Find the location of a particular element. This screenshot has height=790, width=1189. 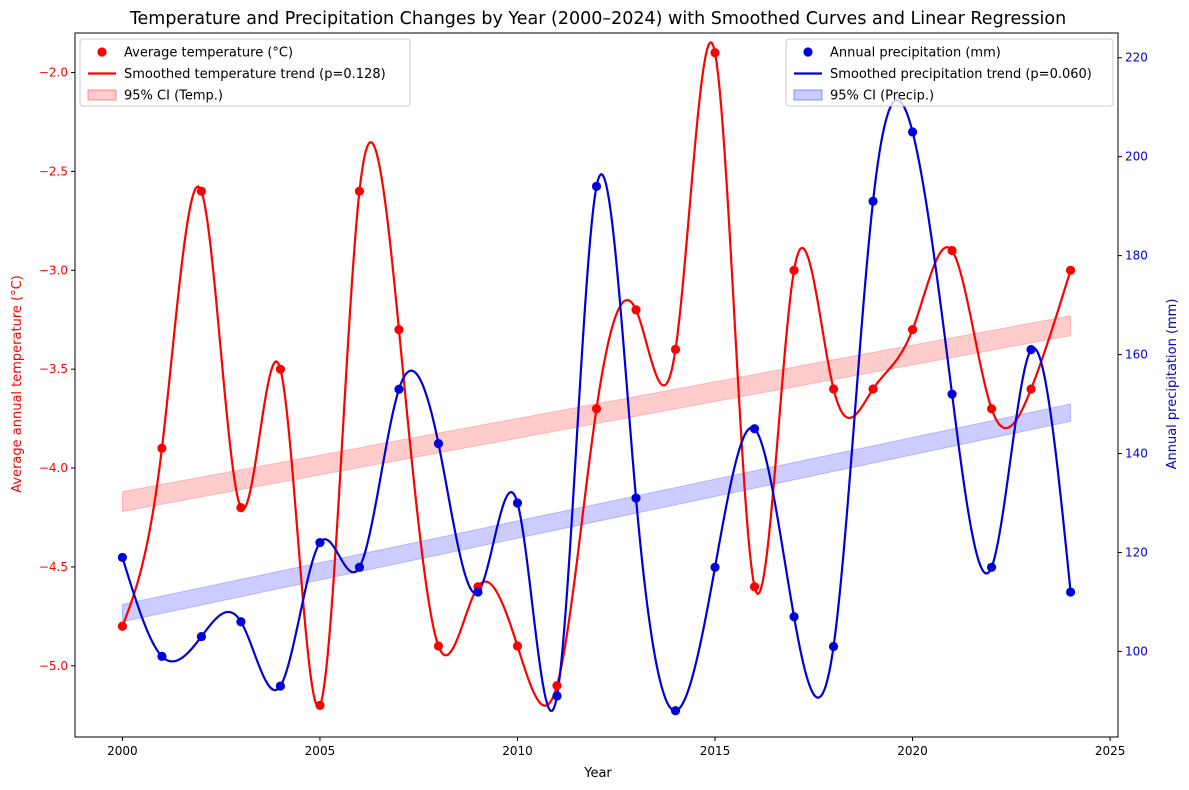

y-right-tick-label: 100 is located at coordinates (1136, 651).